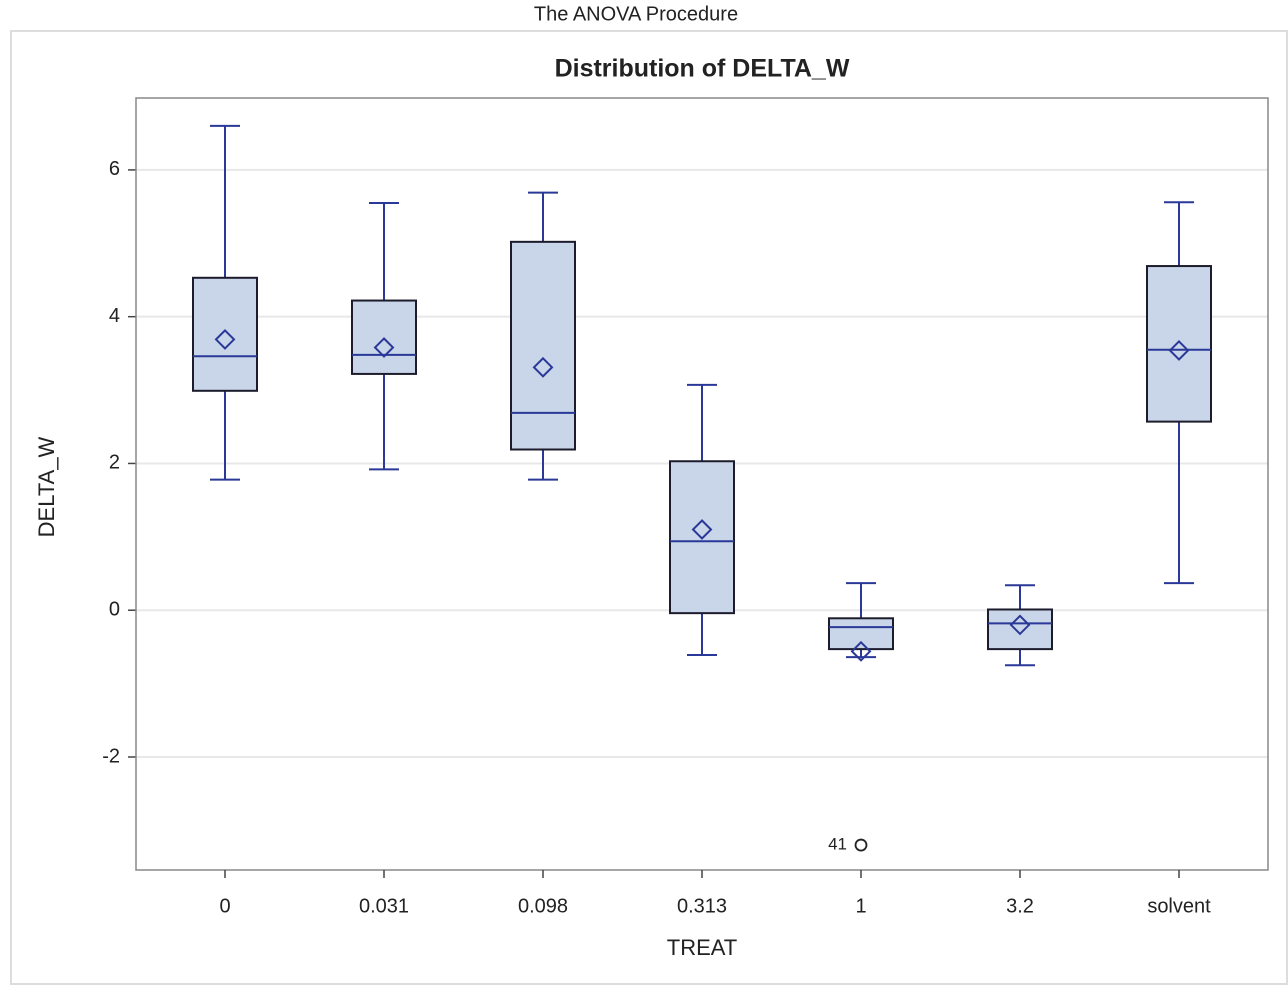  Describe the element at coordinates (1020, 906) in the screenshot. I see `x-tick-label: 3.2` at that location.